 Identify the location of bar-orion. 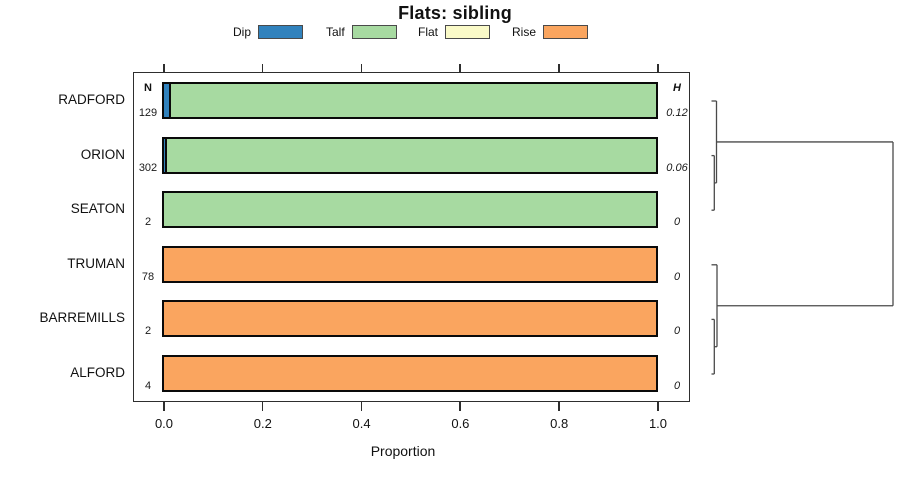
(410, 155).